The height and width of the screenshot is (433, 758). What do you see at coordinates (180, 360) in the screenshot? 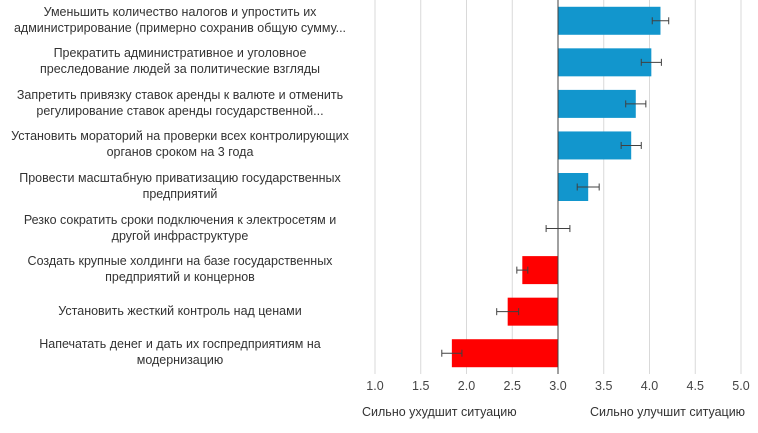
I see `category-label-line: модернизацию` at bounding box center [180, 360].